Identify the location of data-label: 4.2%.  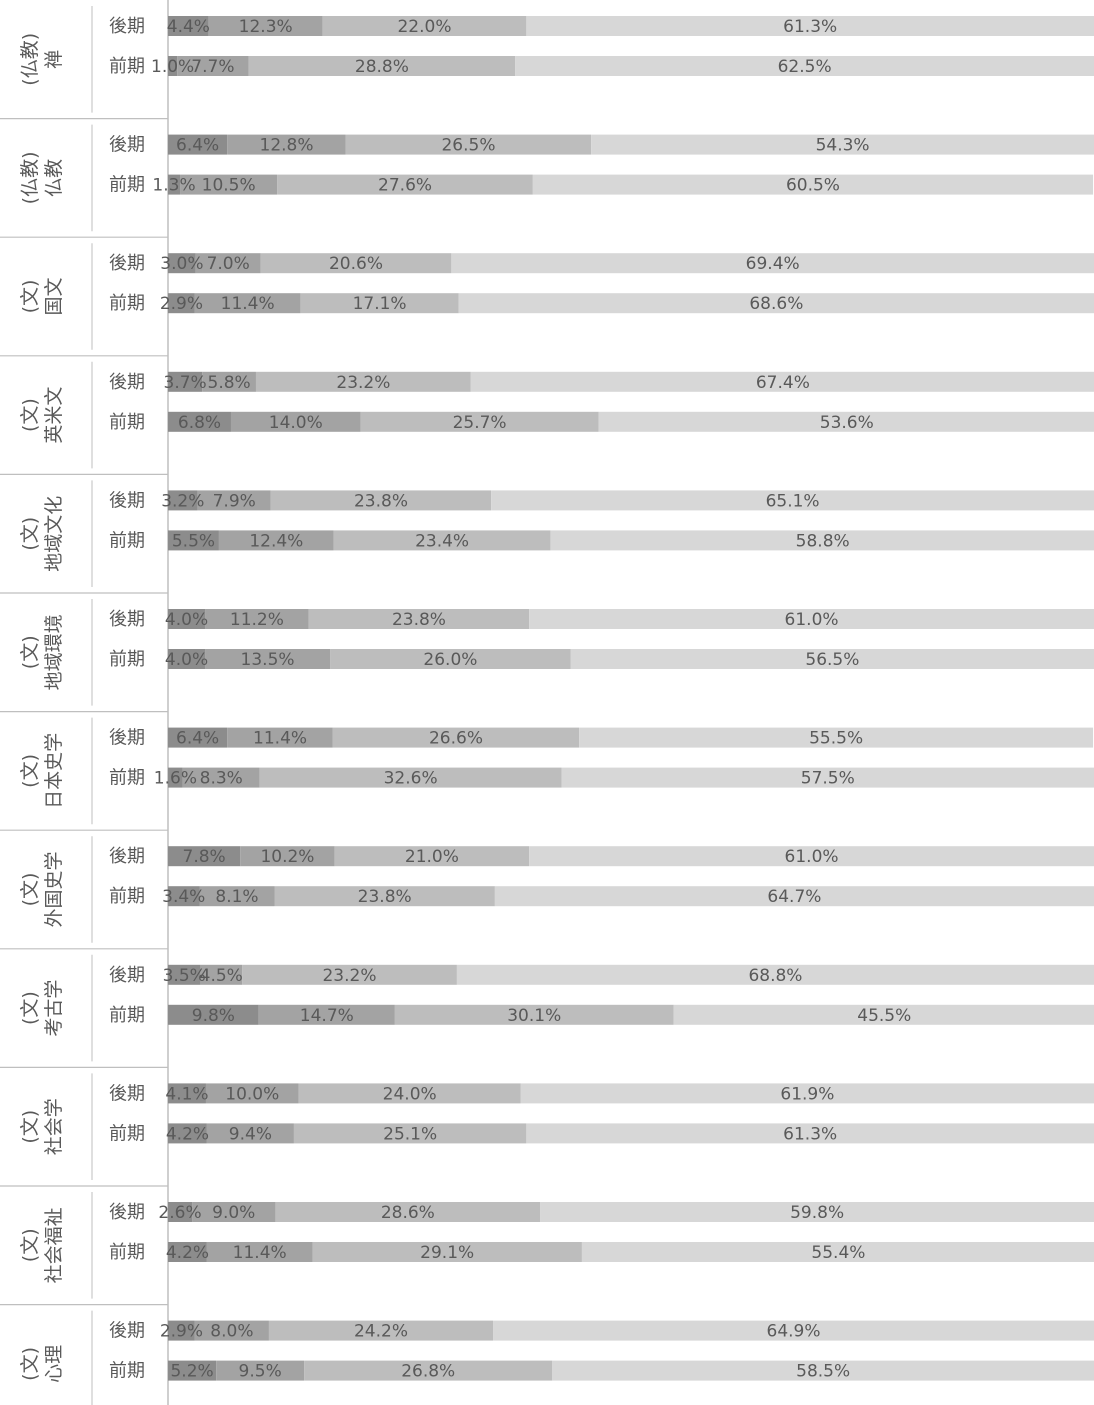
(187, 1134).